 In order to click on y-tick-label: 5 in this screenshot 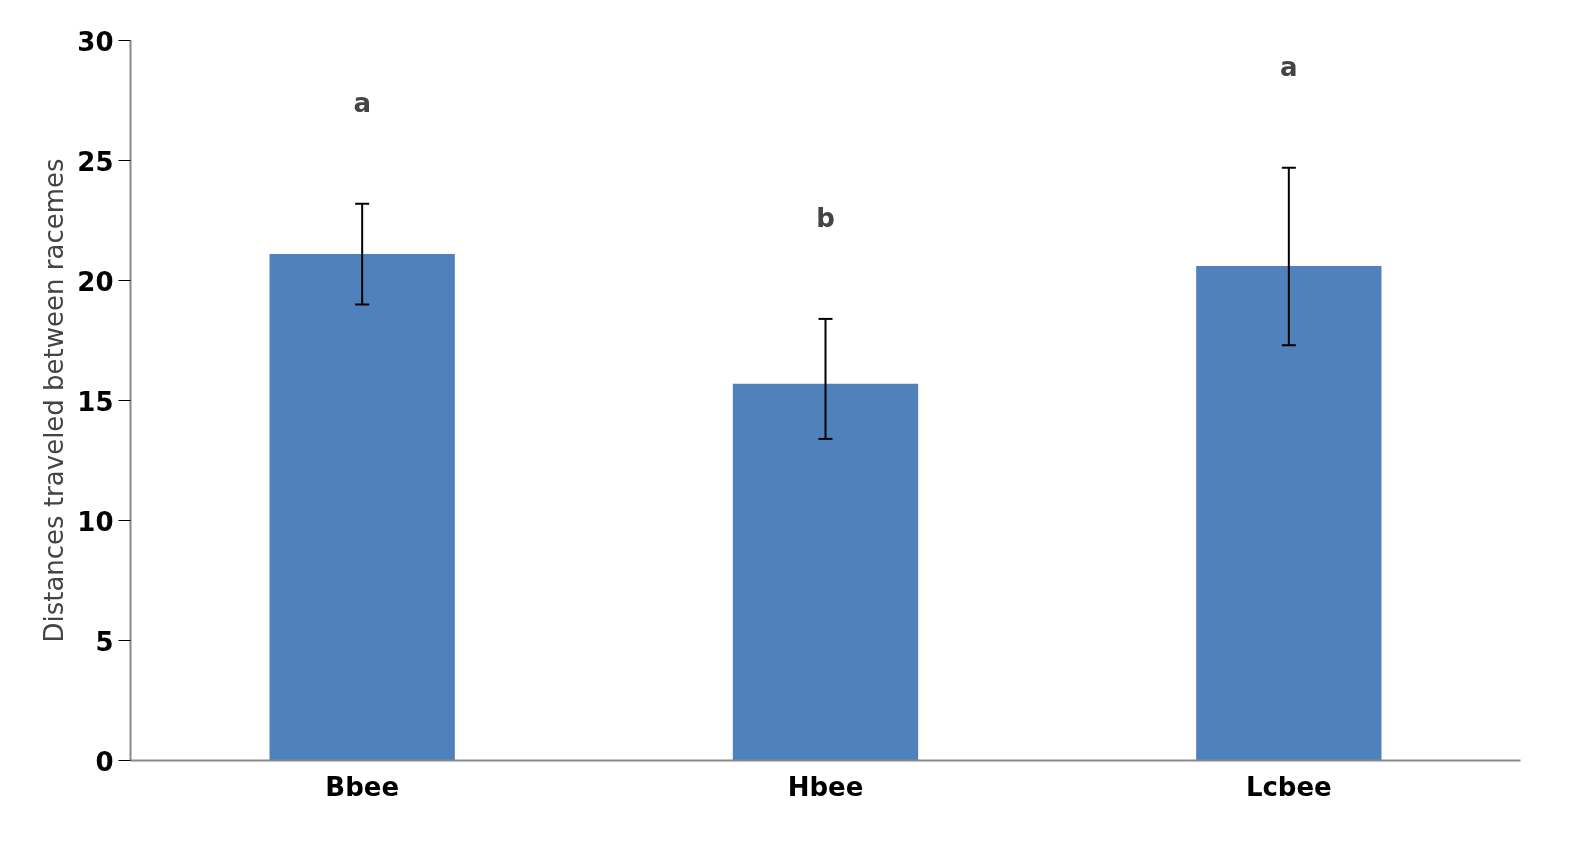, I will do `click(104, 641)`.